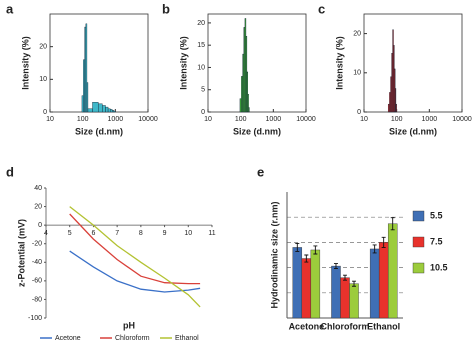  Describe the element at coordinates (187, 338) in the screenshot. I see `legend-label: Ethanol` at that location.